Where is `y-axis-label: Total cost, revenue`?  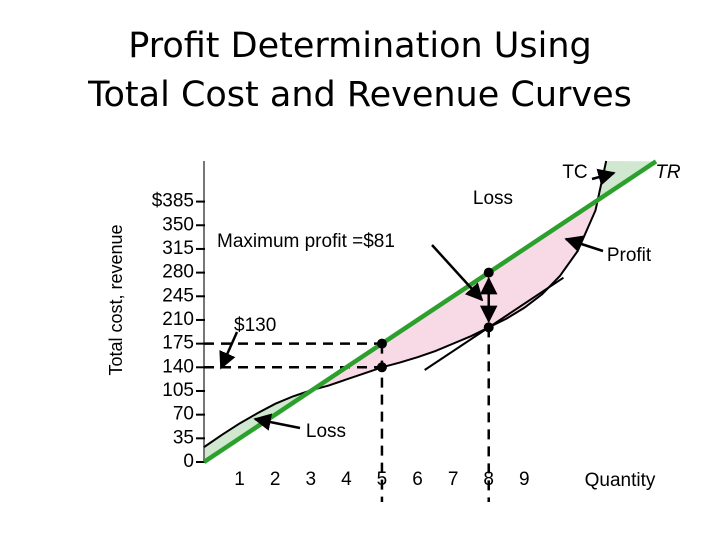
y-axis-label: Total cost, revenue is located at coordinates (116, 299).